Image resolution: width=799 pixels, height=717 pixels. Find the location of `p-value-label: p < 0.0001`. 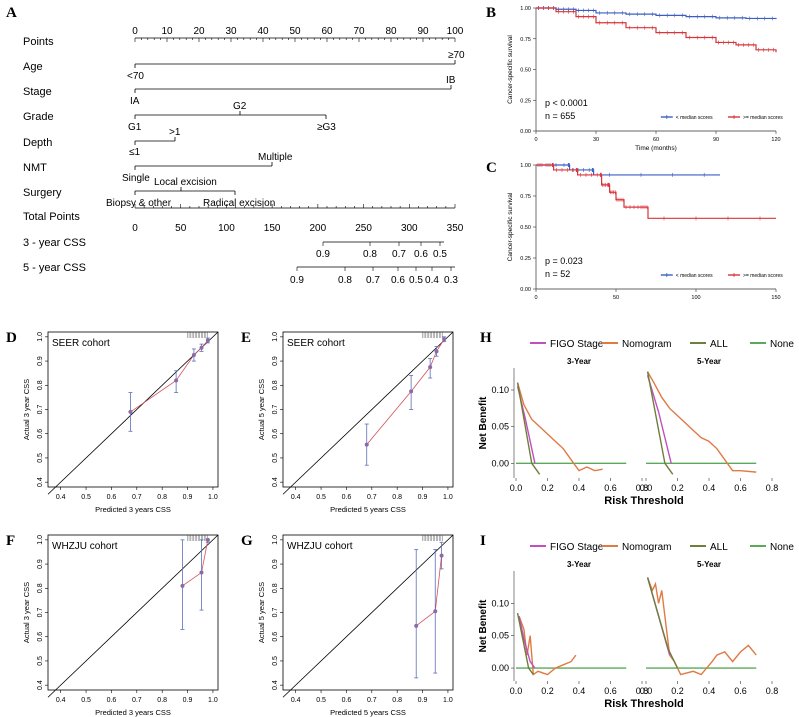

p-value-label: p < 0.0001 is located at coordinates (566, 103).